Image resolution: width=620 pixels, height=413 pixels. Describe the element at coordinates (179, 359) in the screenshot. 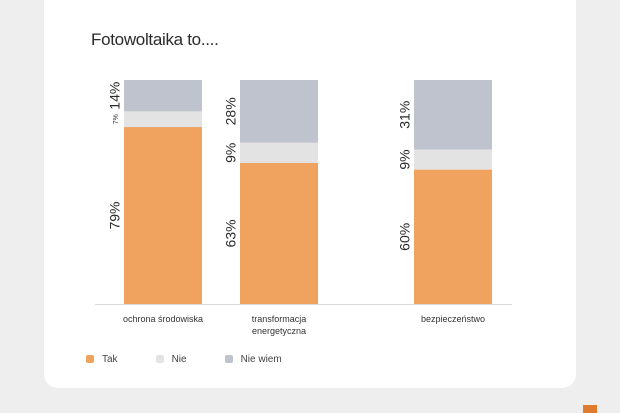

I see `legend-label-nie: Nie` at that location.